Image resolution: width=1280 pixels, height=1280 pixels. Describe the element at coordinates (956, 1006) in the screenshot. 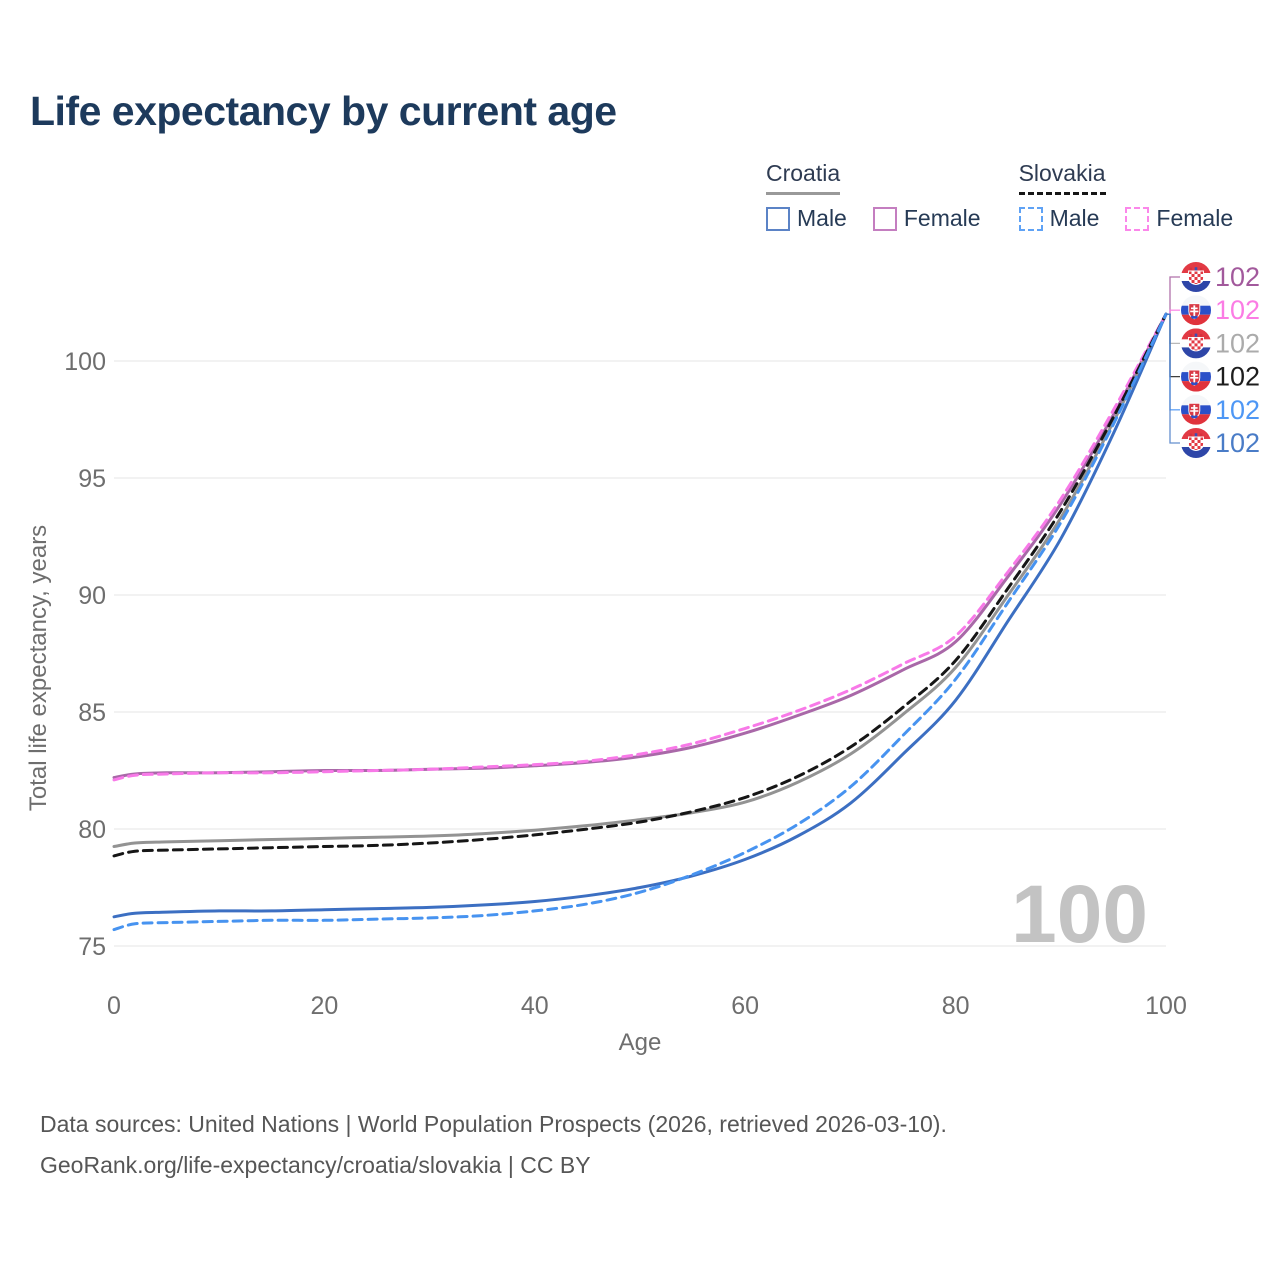

I see `x-tick-label: 80` at that location.